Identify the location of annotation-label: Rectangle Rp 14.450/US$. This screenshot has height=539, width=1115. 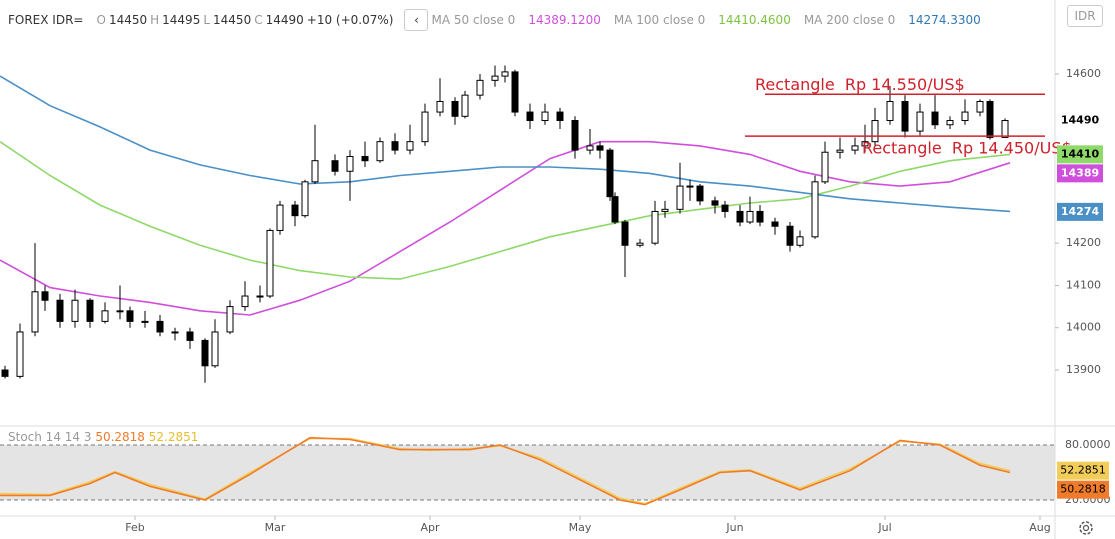
(967, 148).